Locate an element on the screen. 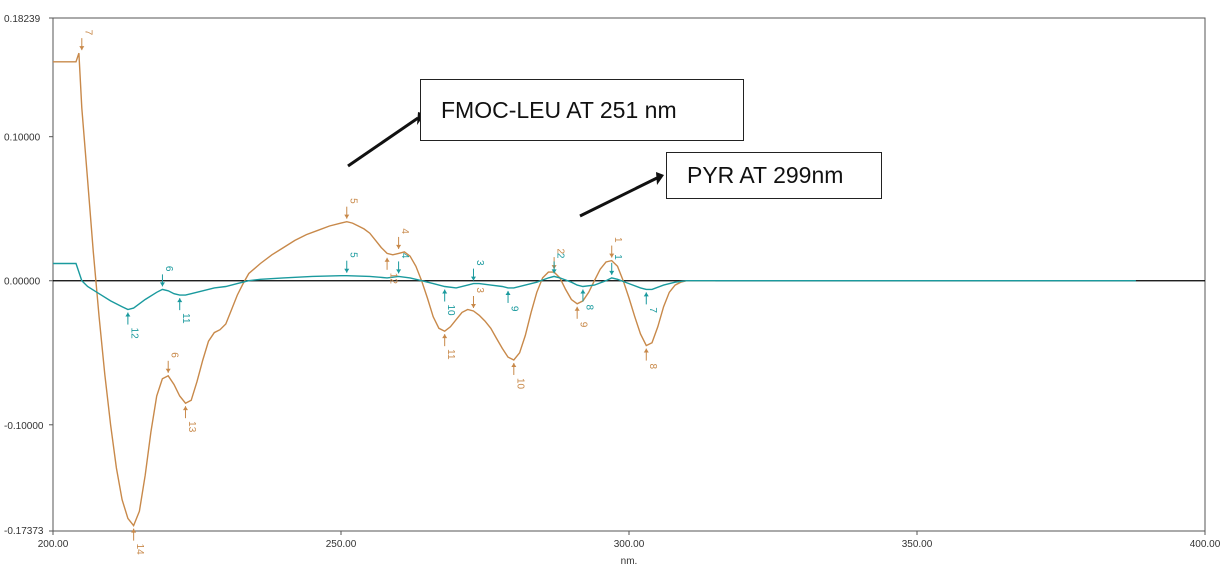  x-tick-label: 300.00 is located at coordinates (629, 544).